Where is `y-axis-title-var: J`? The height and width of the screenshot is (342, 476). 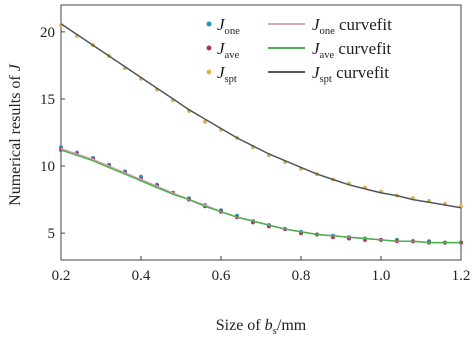 y-axis-title-var: J is located at coordinates (15, 67).